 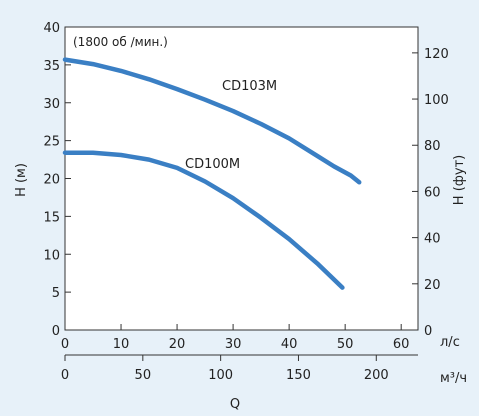 I want to click on top-tick-label: 10, so click(x=121, y=344).